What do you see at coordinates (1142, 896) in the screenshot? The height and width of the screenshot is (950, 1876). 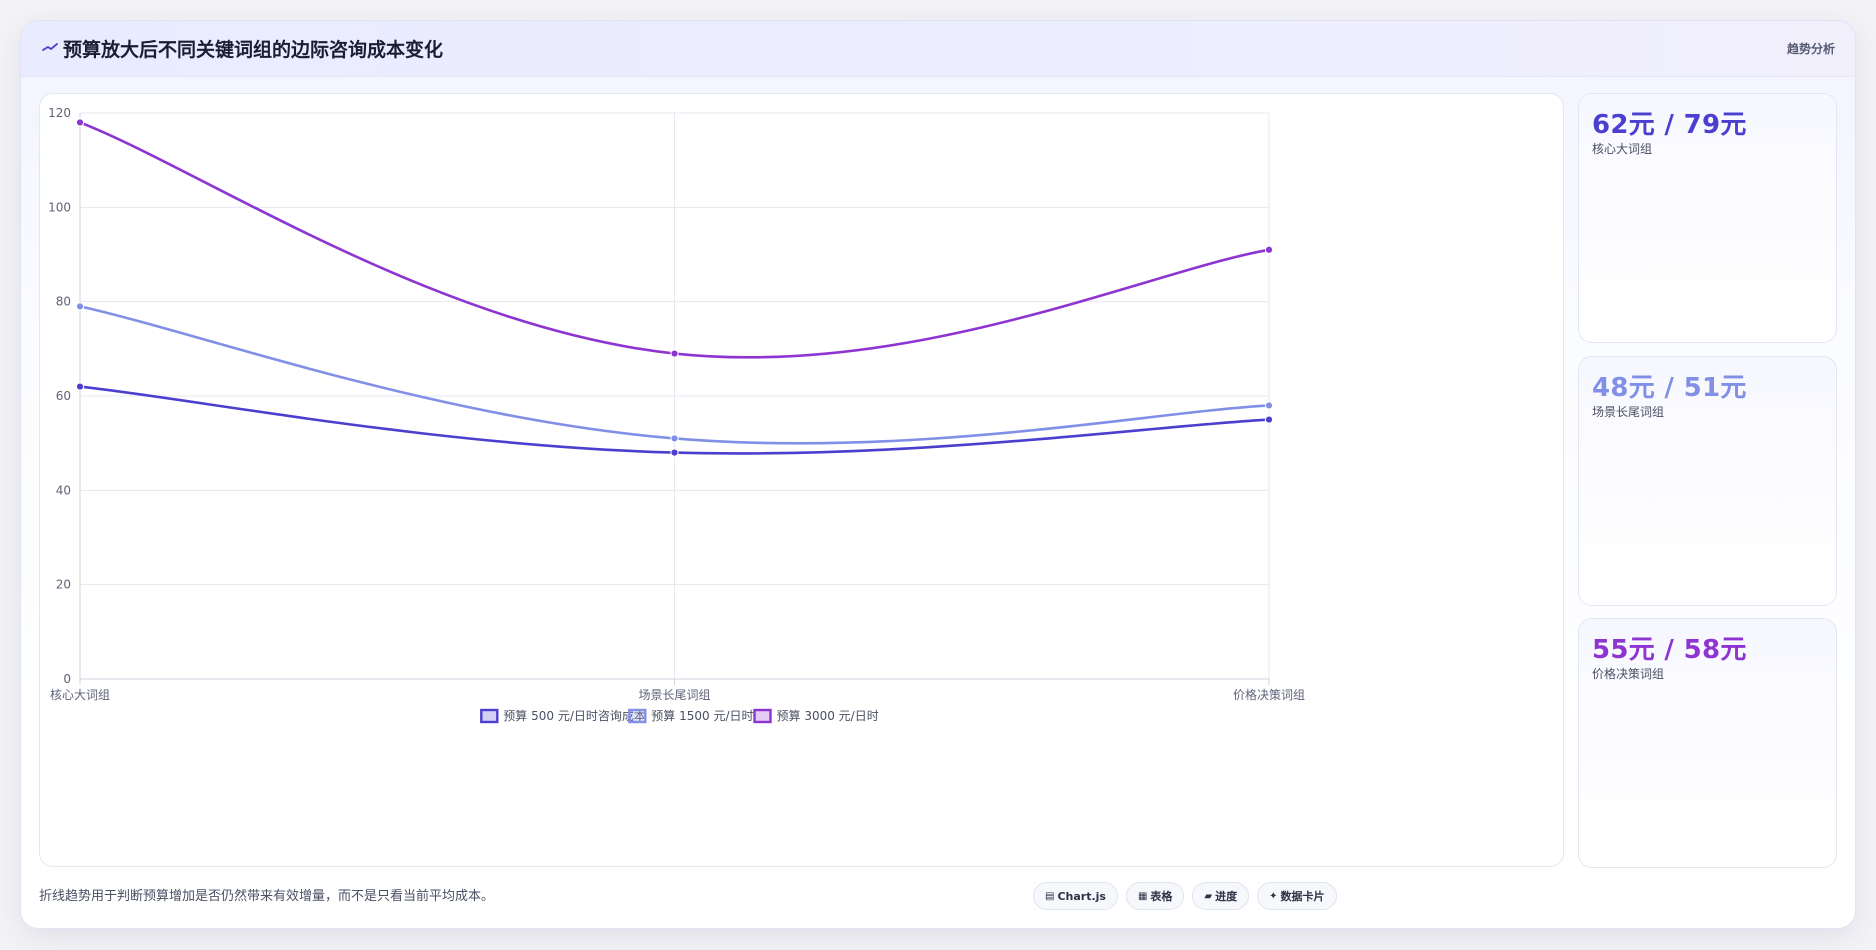 I see `table-icon: ▦` at bounding box center [1142, 896].